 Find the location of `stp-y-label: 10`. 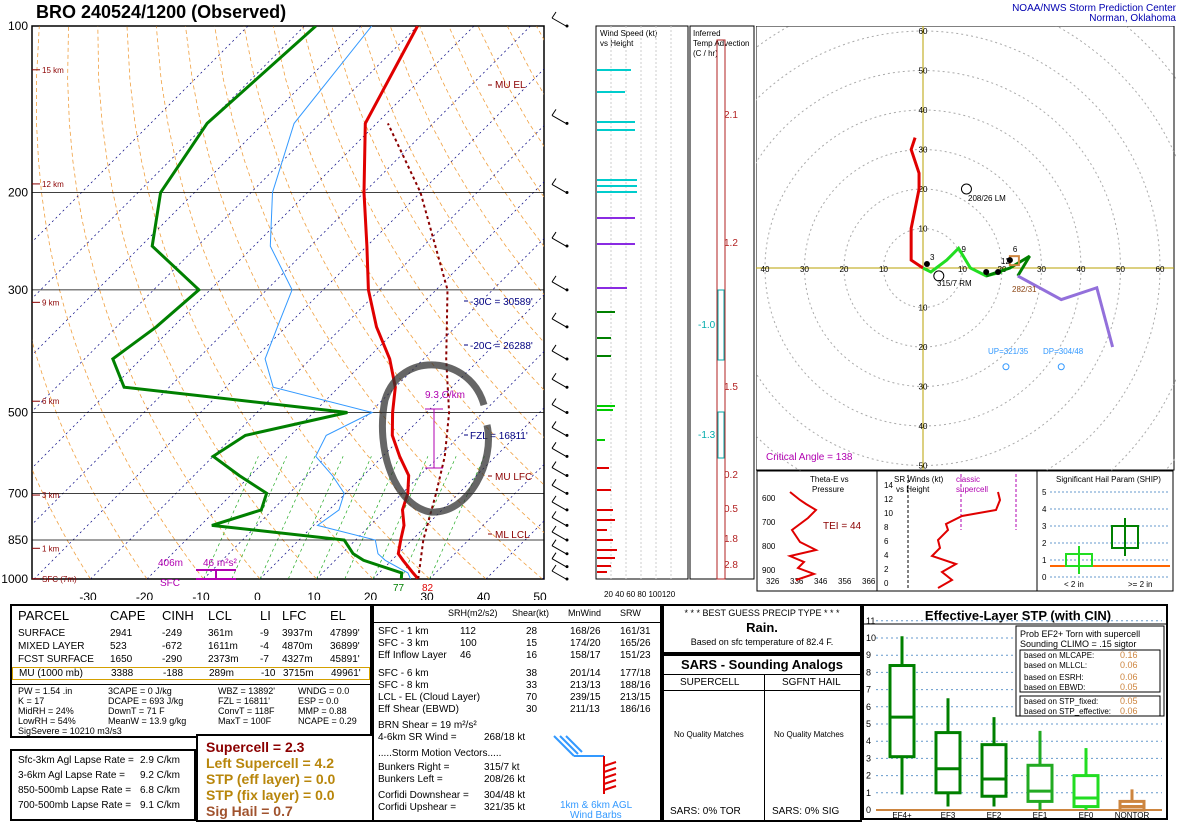

stp-y-label: 10 is located at coordinates (871, 638).